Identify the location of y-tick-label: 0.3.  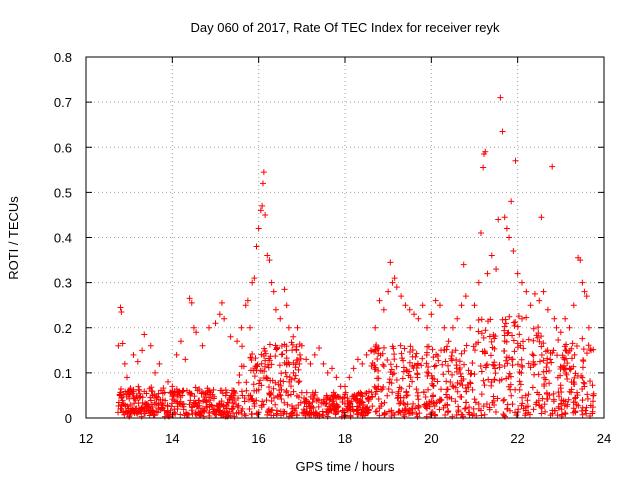
(63, 283).